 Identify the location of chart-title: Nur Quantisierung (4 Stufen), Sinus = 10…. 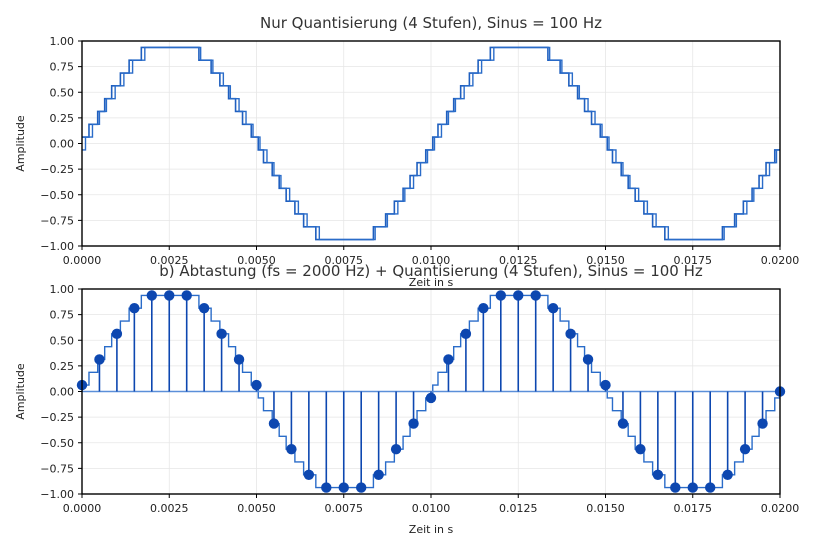
(431, 23).